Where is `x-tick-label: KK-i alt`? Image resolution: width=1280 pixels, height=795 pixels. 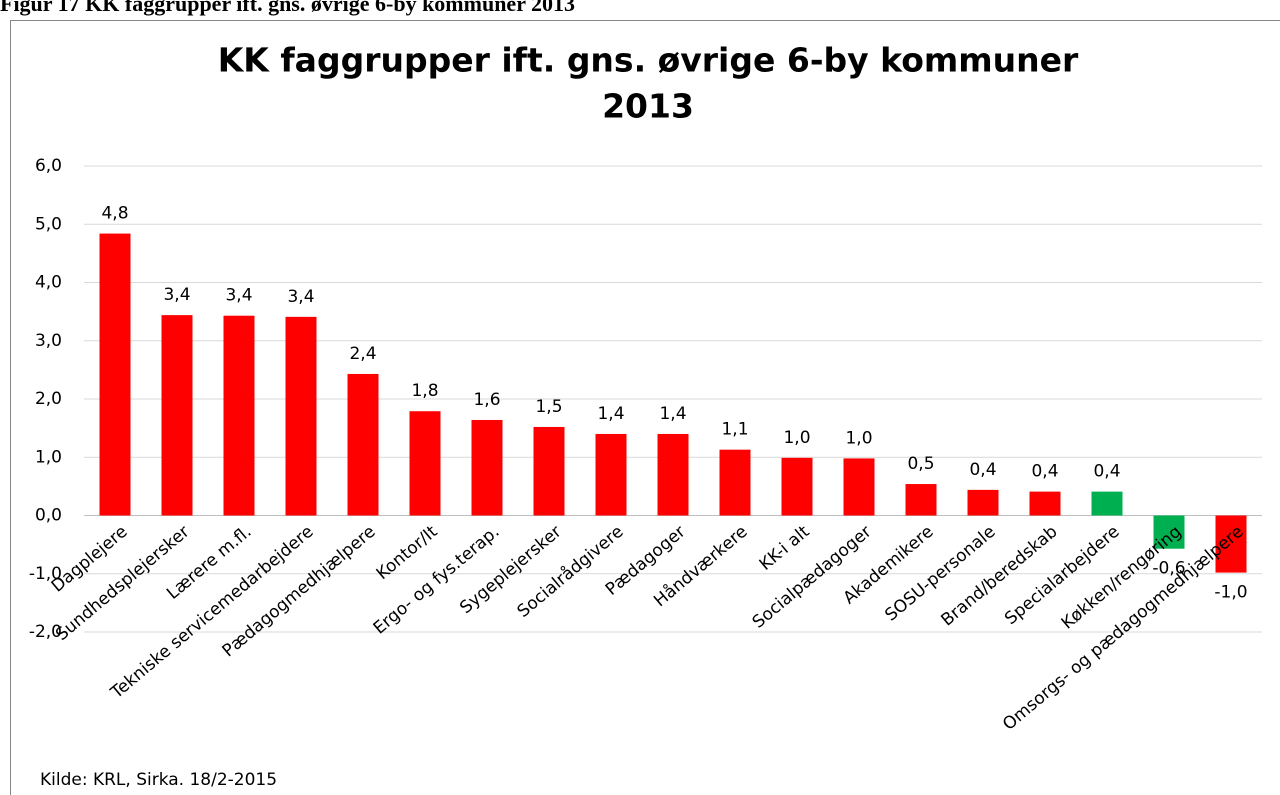 x-tick-label: KK-i alt is located at coordinates (785, 548).